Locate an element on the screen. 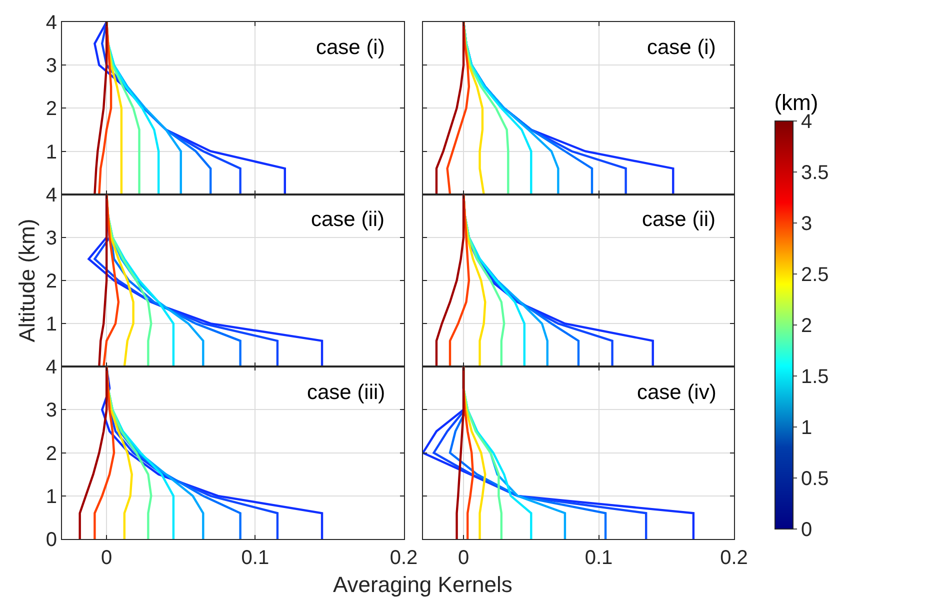 The width and height of the screenshot is (925, 611). x-axis-title: Averaging Kernels is located at coordinates (422, 584).